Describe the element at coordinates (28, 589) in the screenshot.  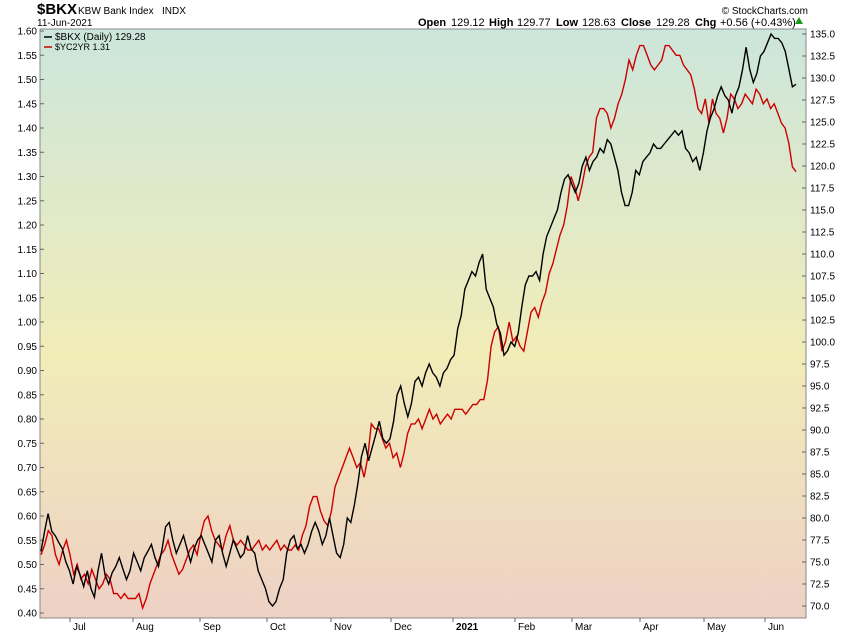
I see `left-tick-label: 0.45` at that location.